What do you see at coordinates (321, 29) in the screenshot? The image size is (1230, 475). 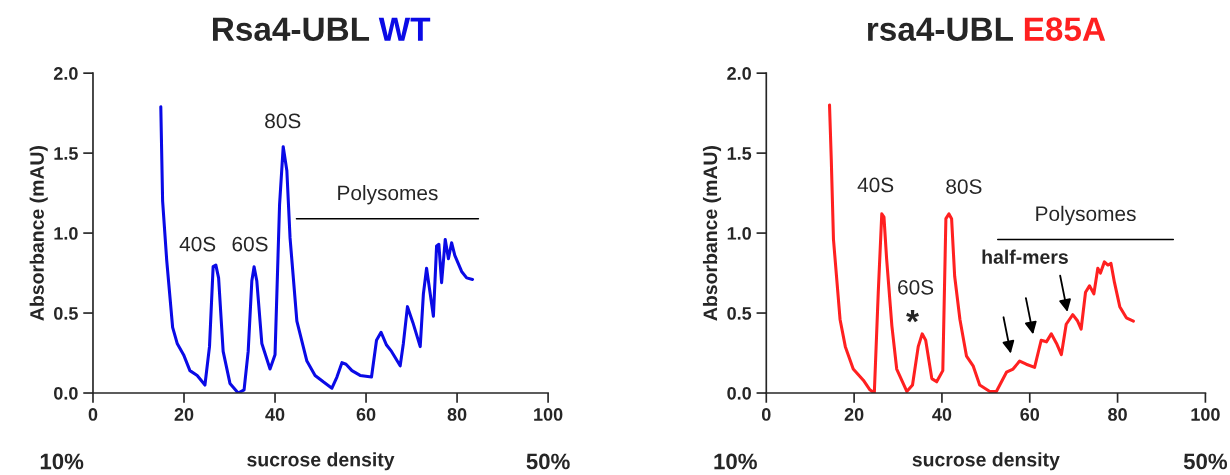 I see `chart-title: Rsa4-UBL WT` at bounding box center [321, 29].